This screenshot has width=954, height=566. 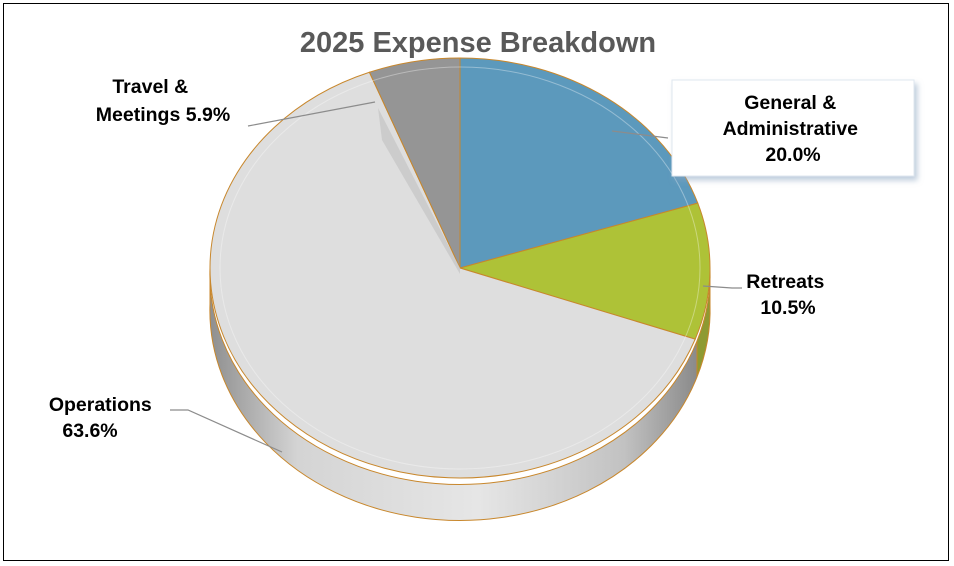 What do you see at coordinates (722, 287) in the screenshot?
I see `leader-line-retreats` at bounding box center [722, 287].